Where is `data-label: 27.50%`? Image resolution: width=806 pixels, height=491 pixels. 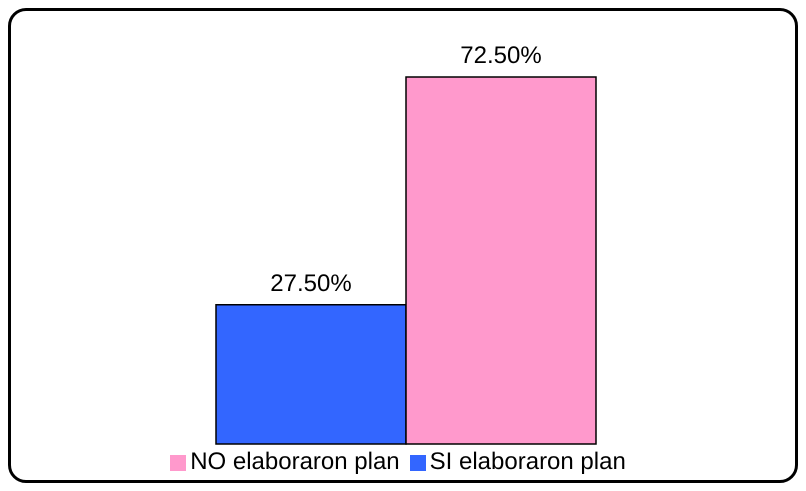 data-label: 27.50% is located at coordinates (311, 283).